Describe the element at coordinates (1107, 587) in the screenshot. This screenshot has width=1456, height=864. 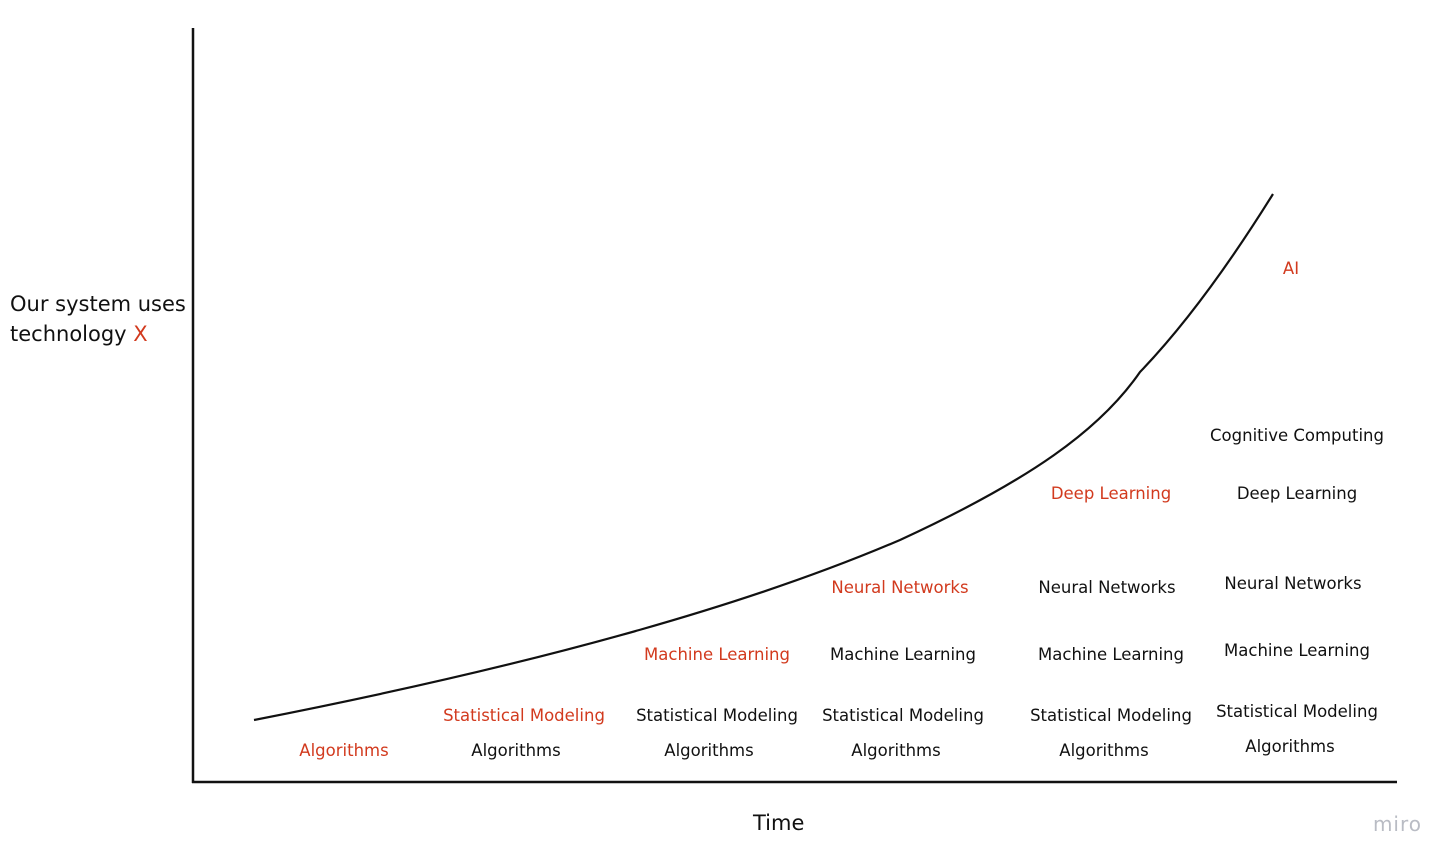
I see `stage-5-item: Neural Networks` at that location.